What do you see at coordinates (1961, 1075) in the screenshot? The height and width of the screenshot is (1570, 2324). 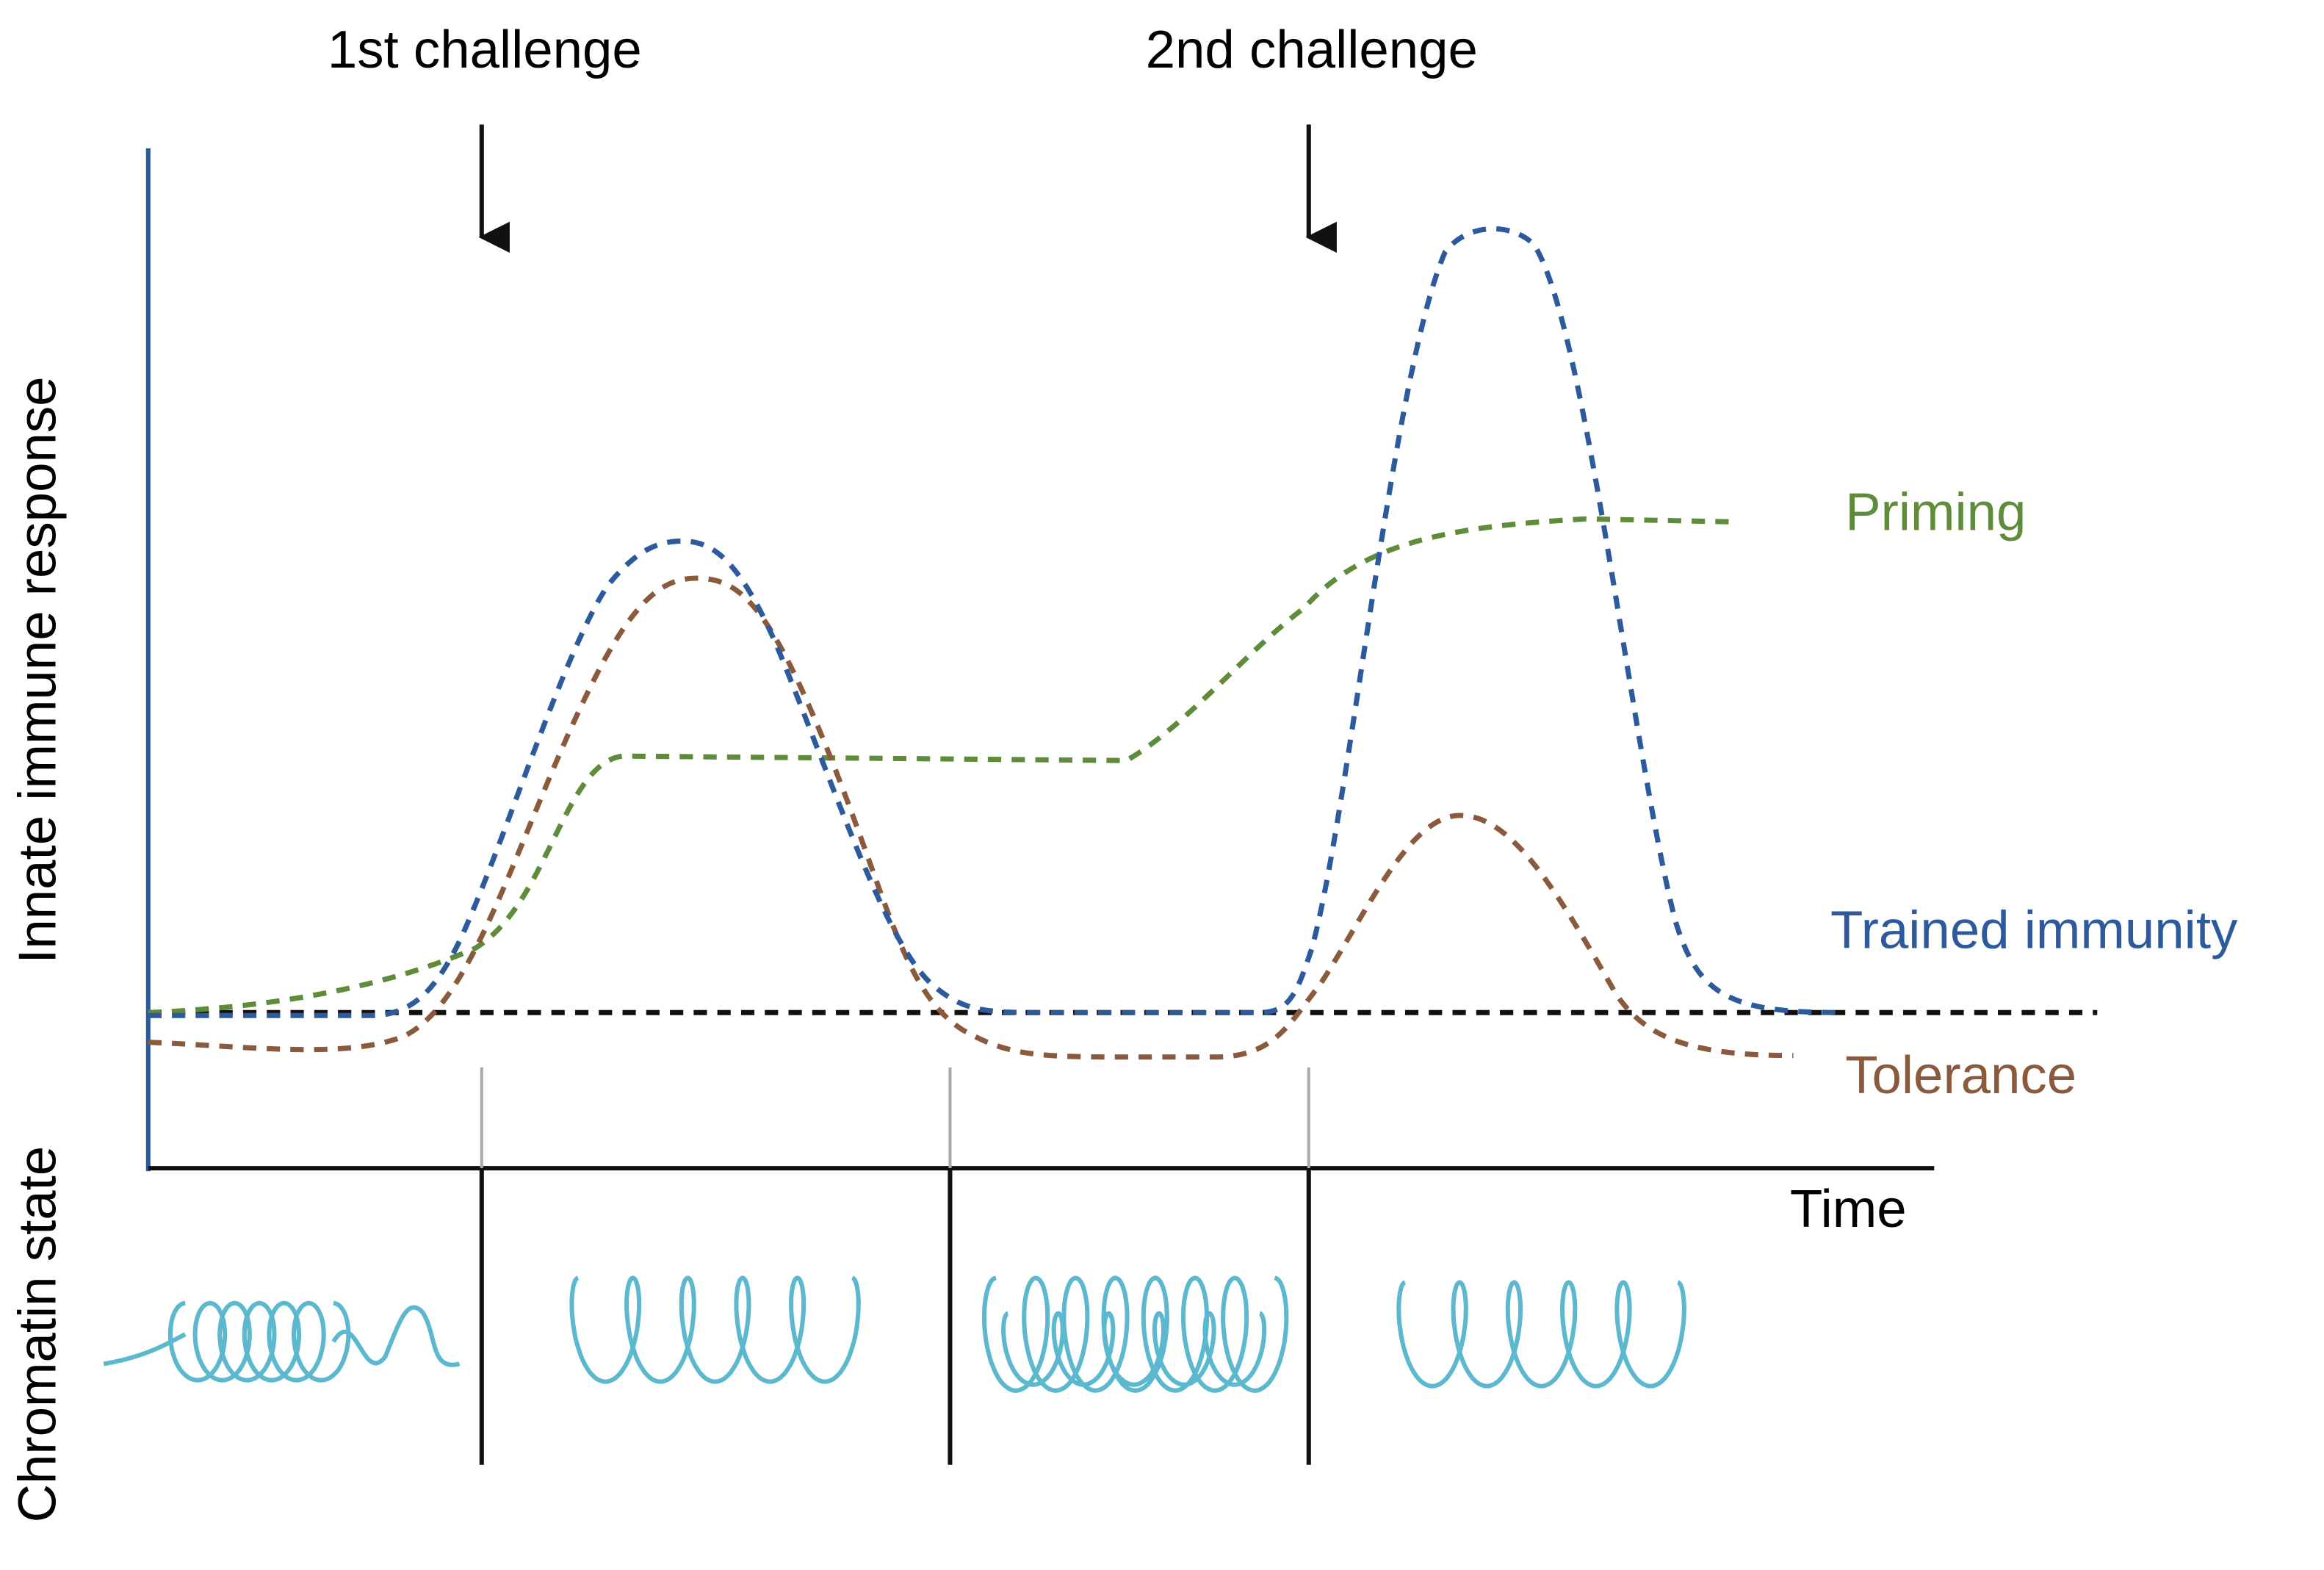 I see `tolerance-label: Tolerance` at bounding box center [1961, 1075].